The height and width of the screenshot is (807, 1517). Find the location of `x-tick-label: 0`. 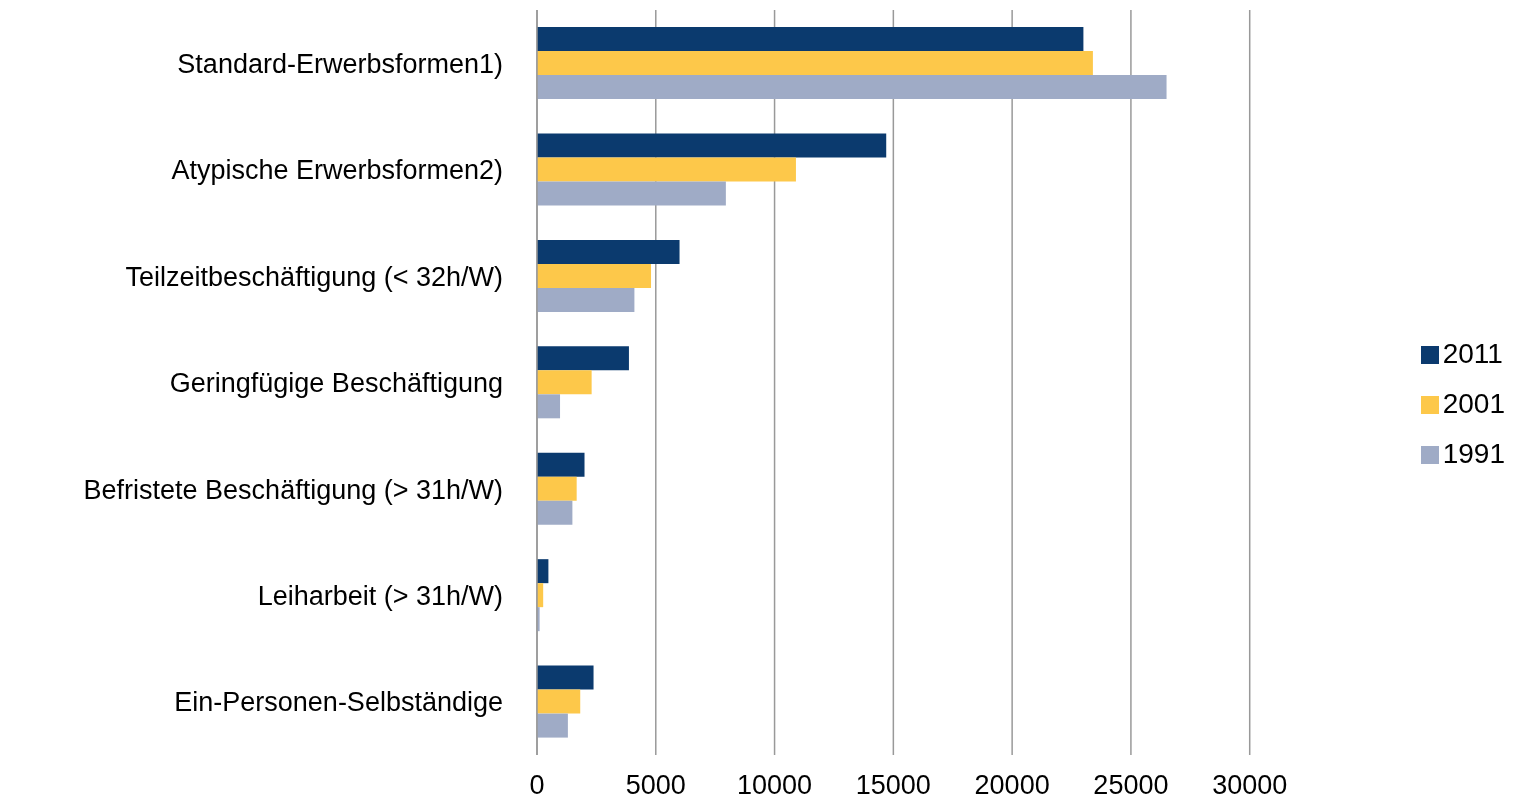

x-tick-label: 0 is located at coordinates (537, 785).